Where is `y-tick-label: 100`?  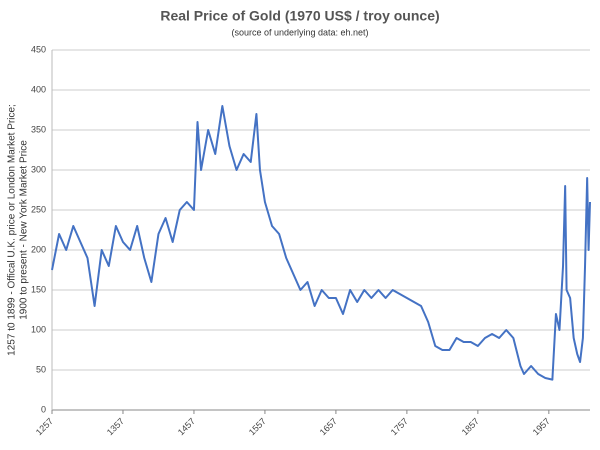 y-tick-label: 100 is located at coordinates (38, 329).